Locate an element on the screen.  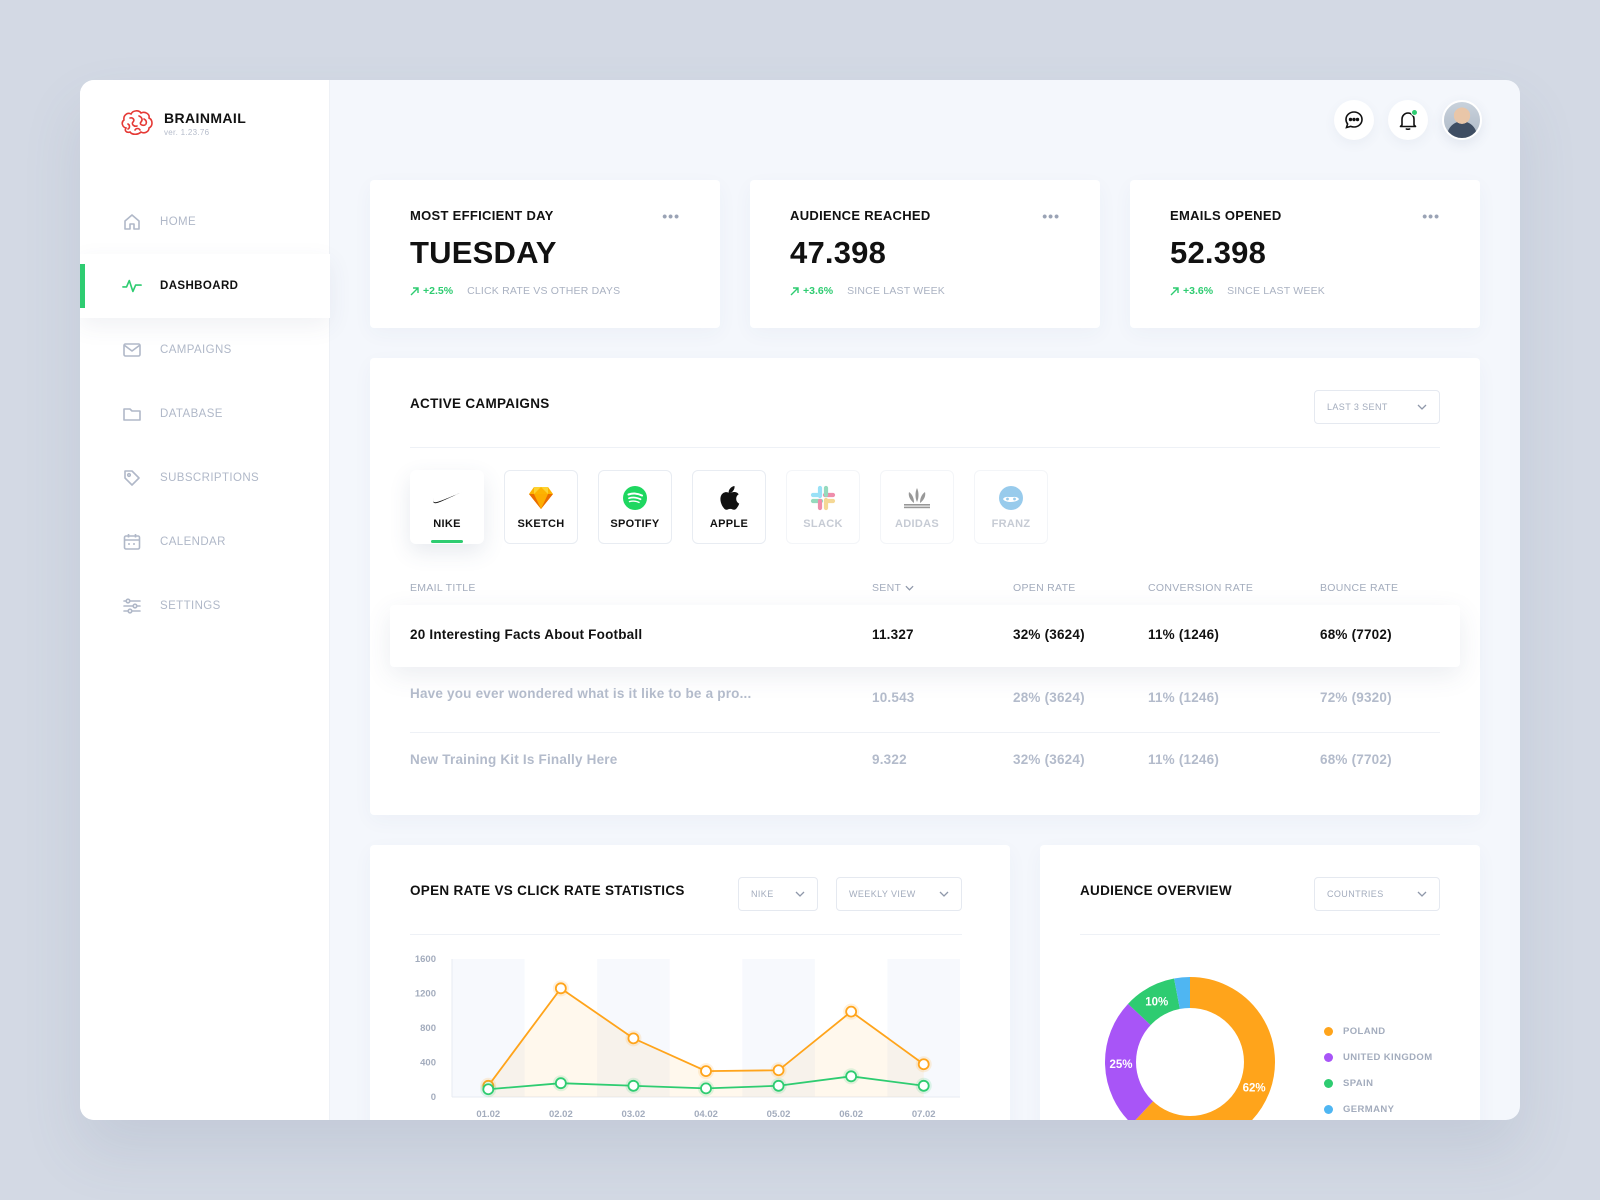
stat-value: 47.398 is located at coordinates (838, 252).